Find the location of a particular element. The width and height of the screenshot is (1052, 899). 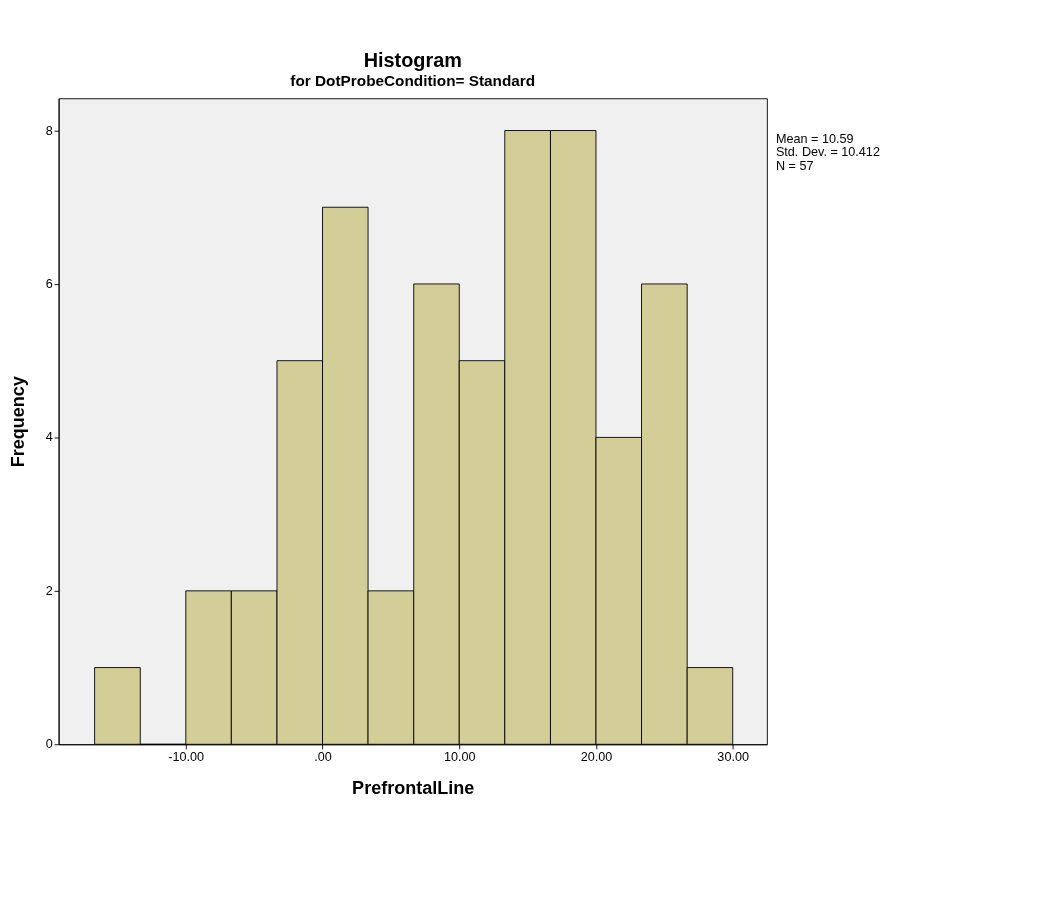

y-tick-label: 0 is located at coordinates (49, 744).